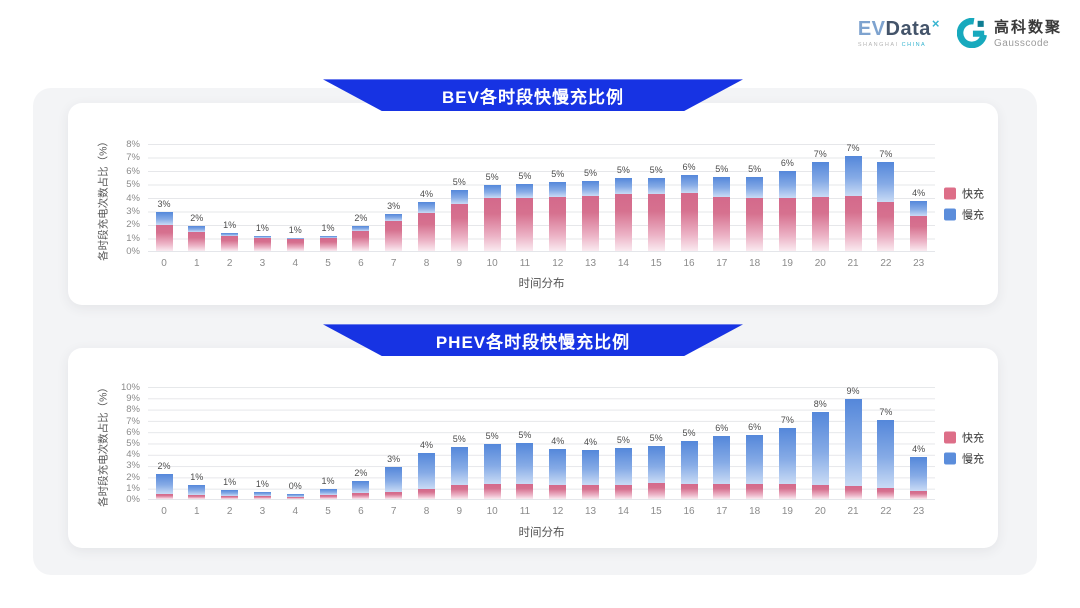  Describe the element at coordinates (971, 32) in the screenshot. I see `gausscode-g-mark-icon` at that location.